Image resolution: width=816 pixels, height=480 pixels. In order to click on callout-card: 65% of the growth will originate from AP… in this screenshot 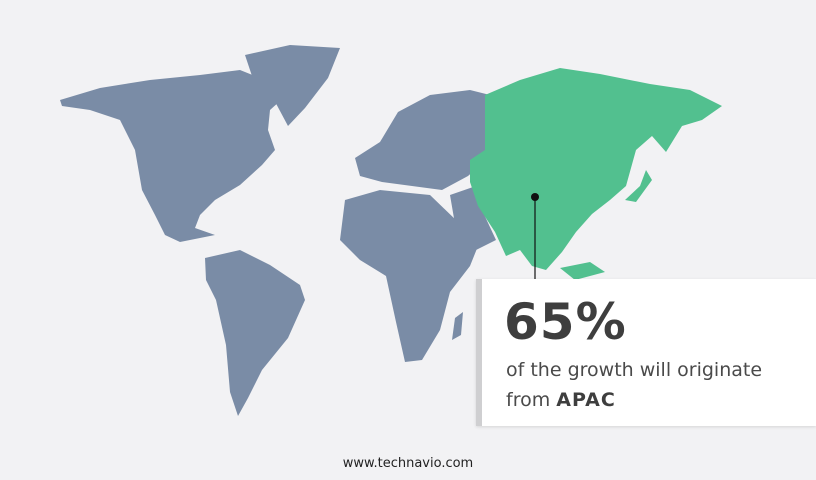, I will do `click(646, 352)`.